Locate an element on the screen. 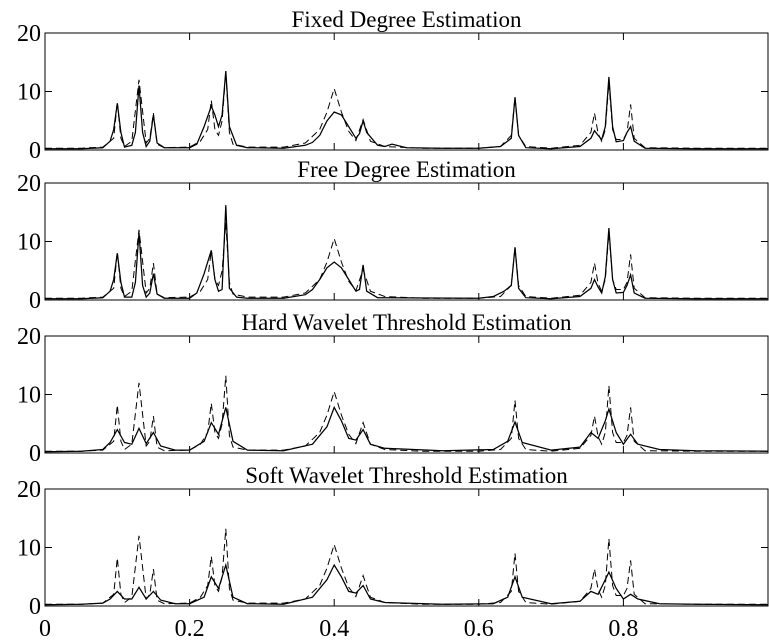  panel-4-title: Soft Wavelet Threshold Estimation is located at coordinates (406, 475).